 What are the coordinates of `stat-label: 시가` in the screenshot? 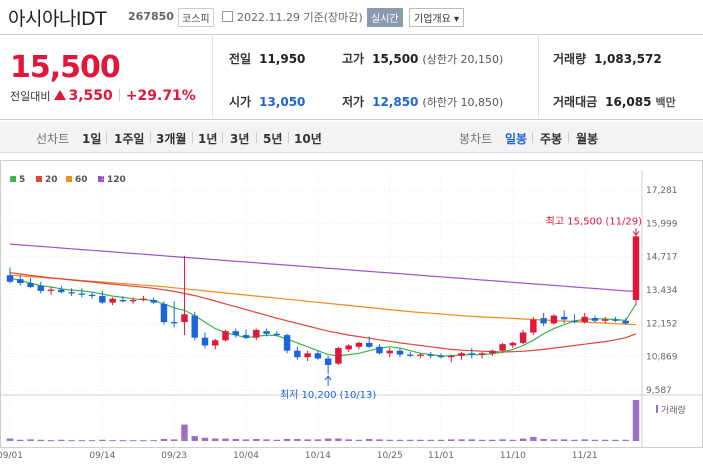 It's located at (240, 102).